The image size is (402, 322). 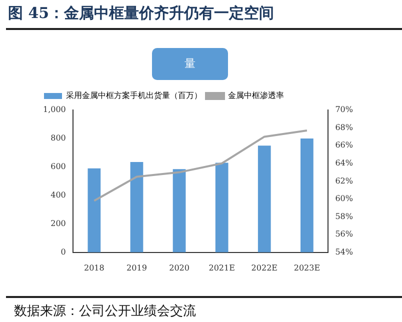 What do you see at coordinates (105, 311) in the screenshot?
I see `source-note: 数据来源：公司公开业绩会交流` at bounding box center [105, 311].